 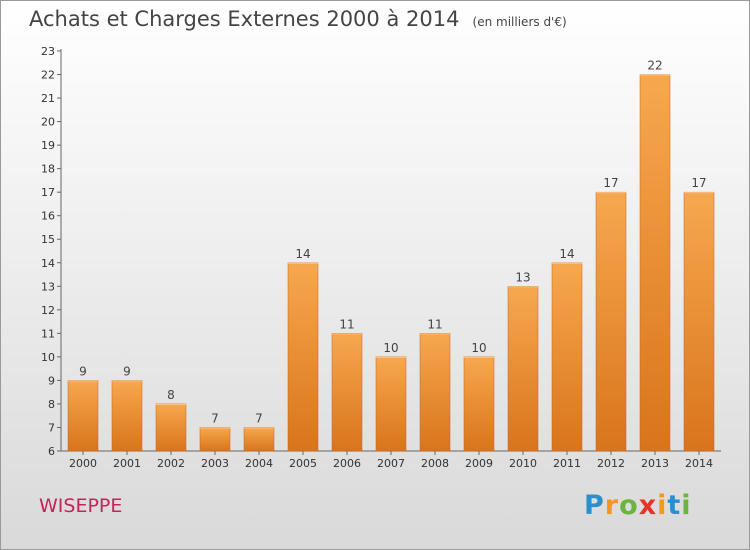 What do you see at coordinates (127, 416) in the screenshot?
I see `bar-2001` at bounding box center [127, 416].